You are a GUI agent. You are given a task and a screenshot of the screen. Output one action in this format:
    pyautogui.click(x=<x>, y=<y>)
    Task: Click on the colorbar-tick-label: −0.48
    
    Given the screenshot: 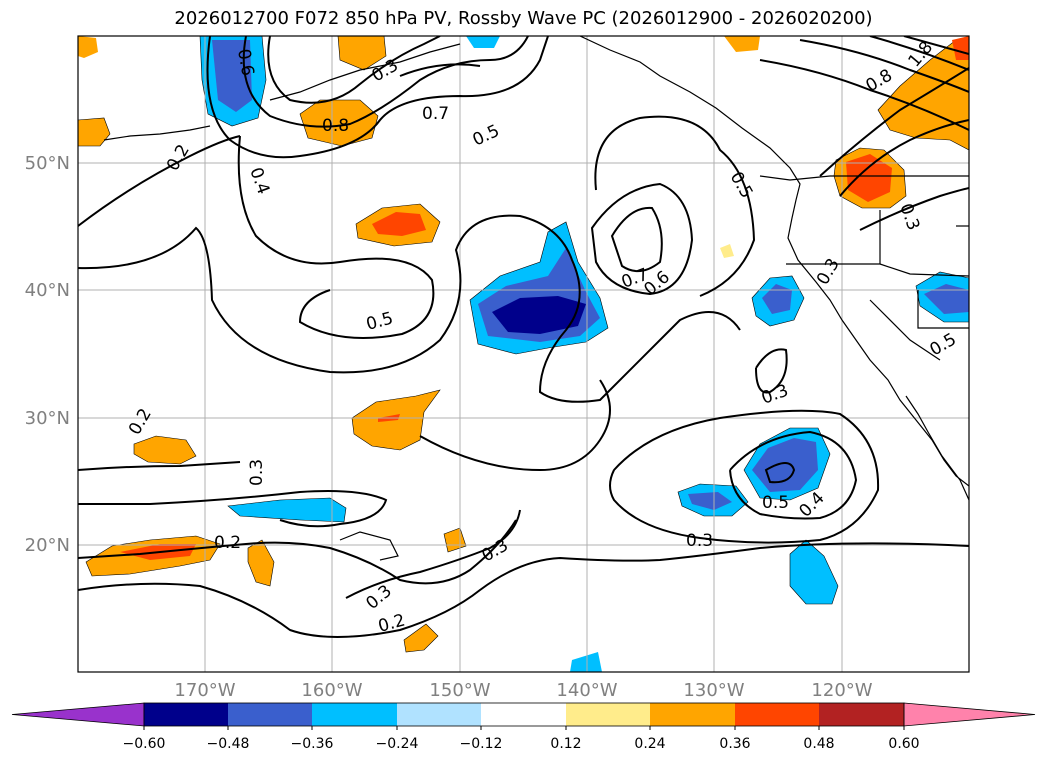 What is the action you would take?
    pyautogui.click(x=228, y=744)
    